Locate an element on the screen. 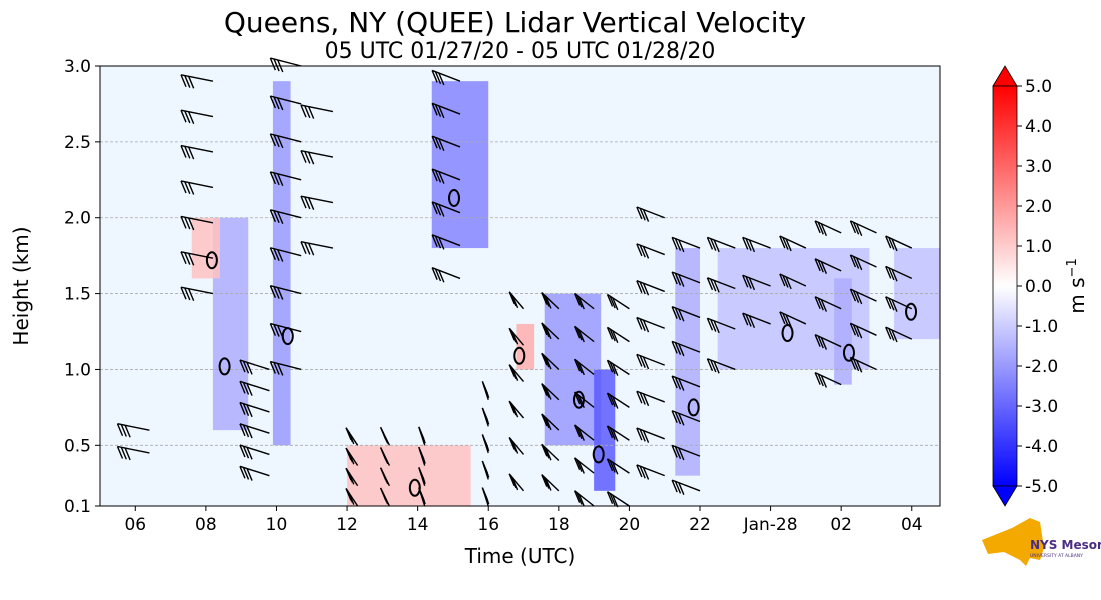 This screenshot has height=600, width=1101. y-tick-label: 2.0 is located at coordinates (77, 219).